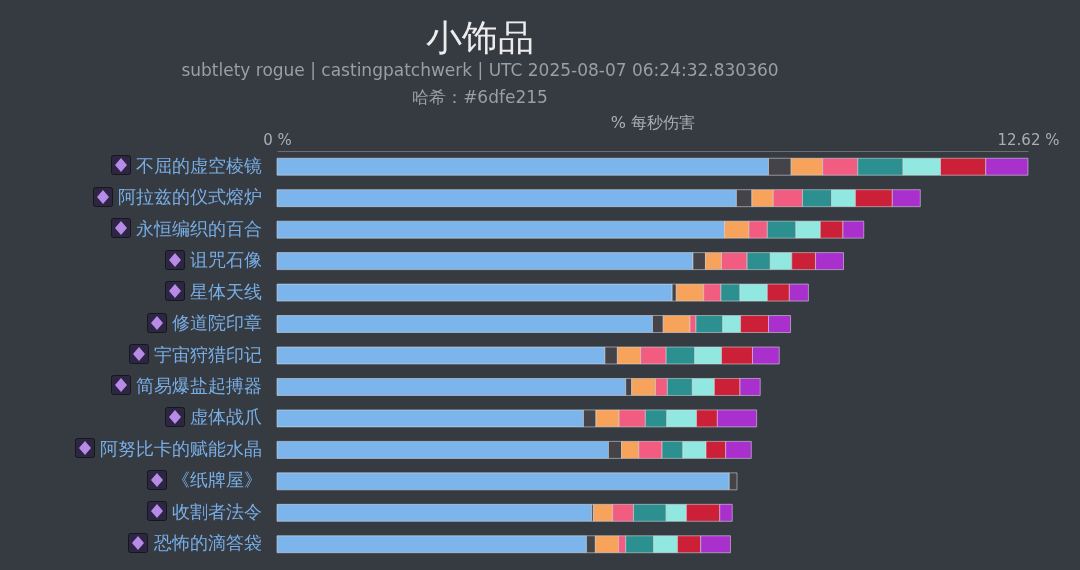 The image size is (1080, 570). What do you see at coordinates (480, 37) in the screenshot?
I see `chart-title: 小饰品` at bounding box center [480, 37].